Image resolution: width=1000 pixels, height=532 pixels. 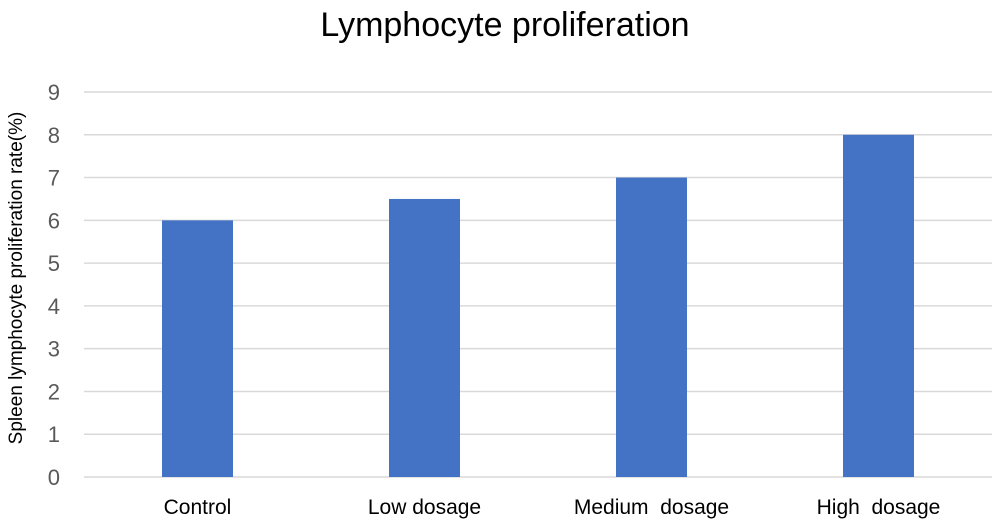 I want to click on bar-control, so click(x=197, y=349).